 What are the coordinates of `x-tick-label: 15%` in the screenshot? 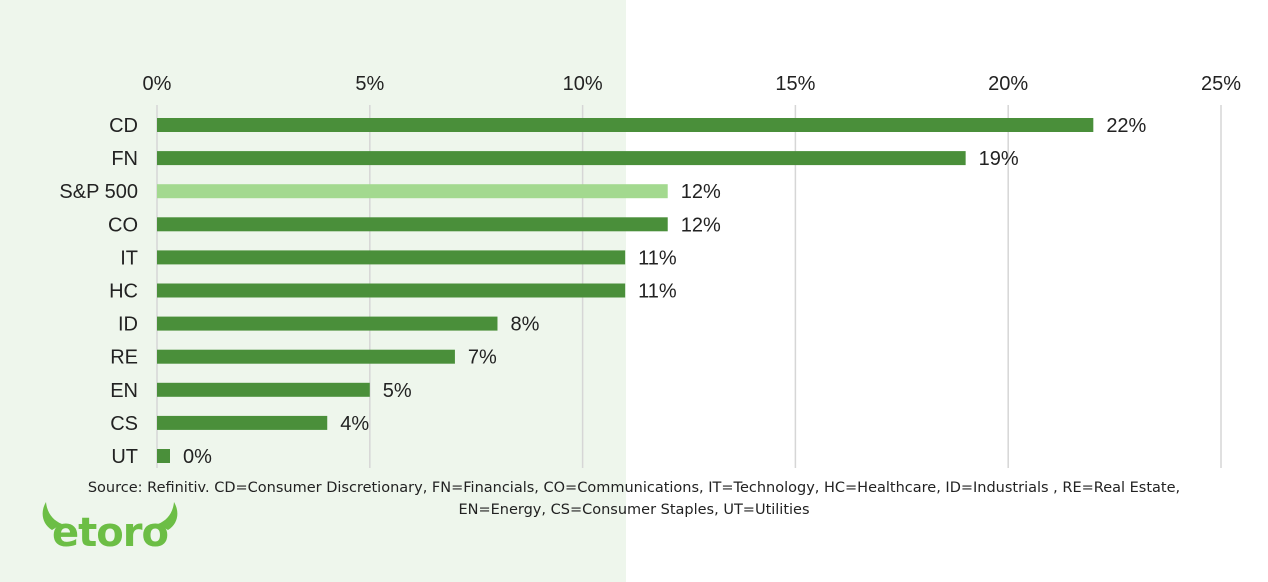 It's located at (795, 84).